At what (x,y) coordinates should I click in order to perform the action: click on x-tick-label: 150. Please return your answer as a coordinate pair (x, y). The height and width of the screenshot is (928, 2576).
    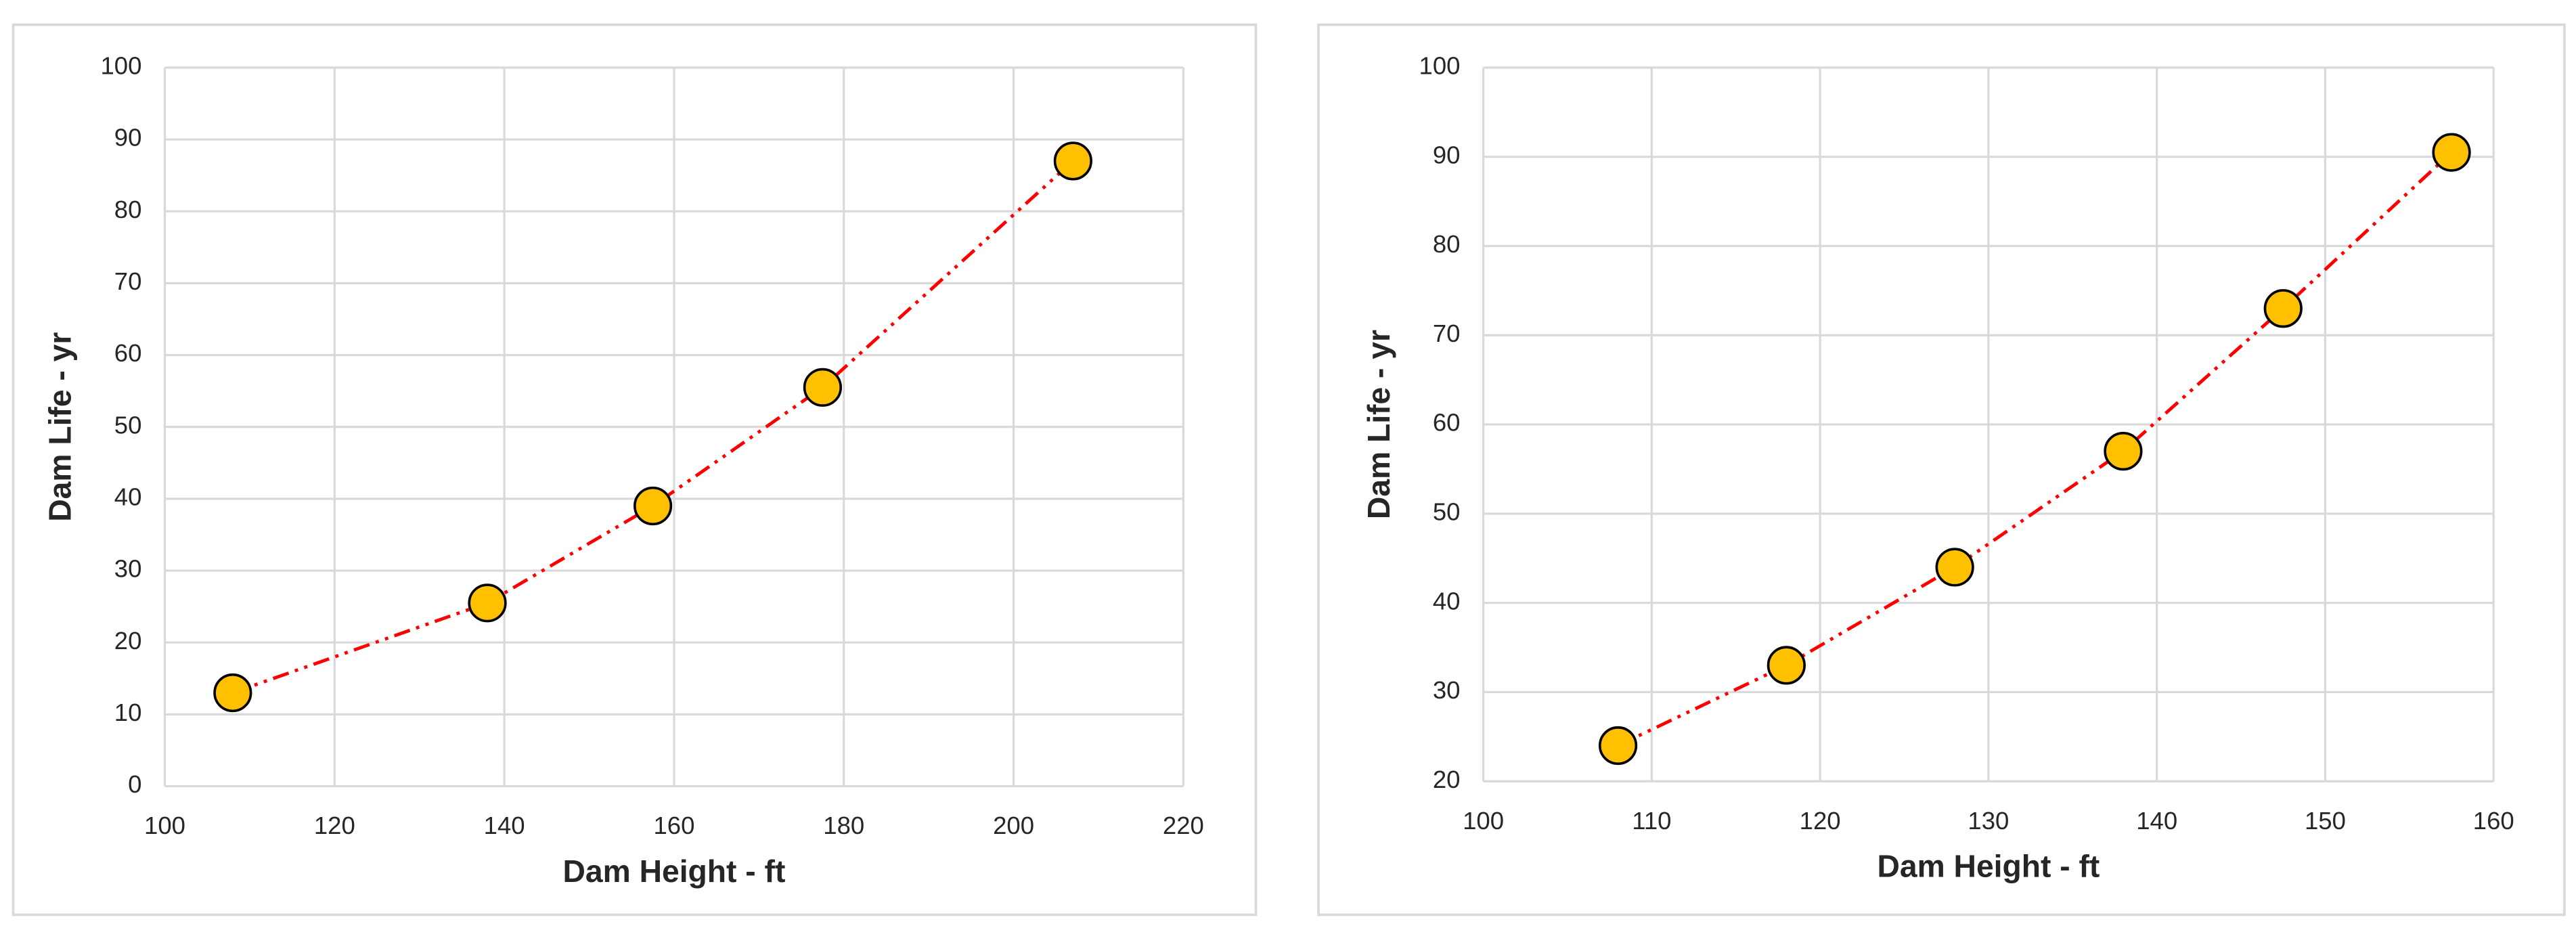
    Looking at the image, I should click on (2325, 821).